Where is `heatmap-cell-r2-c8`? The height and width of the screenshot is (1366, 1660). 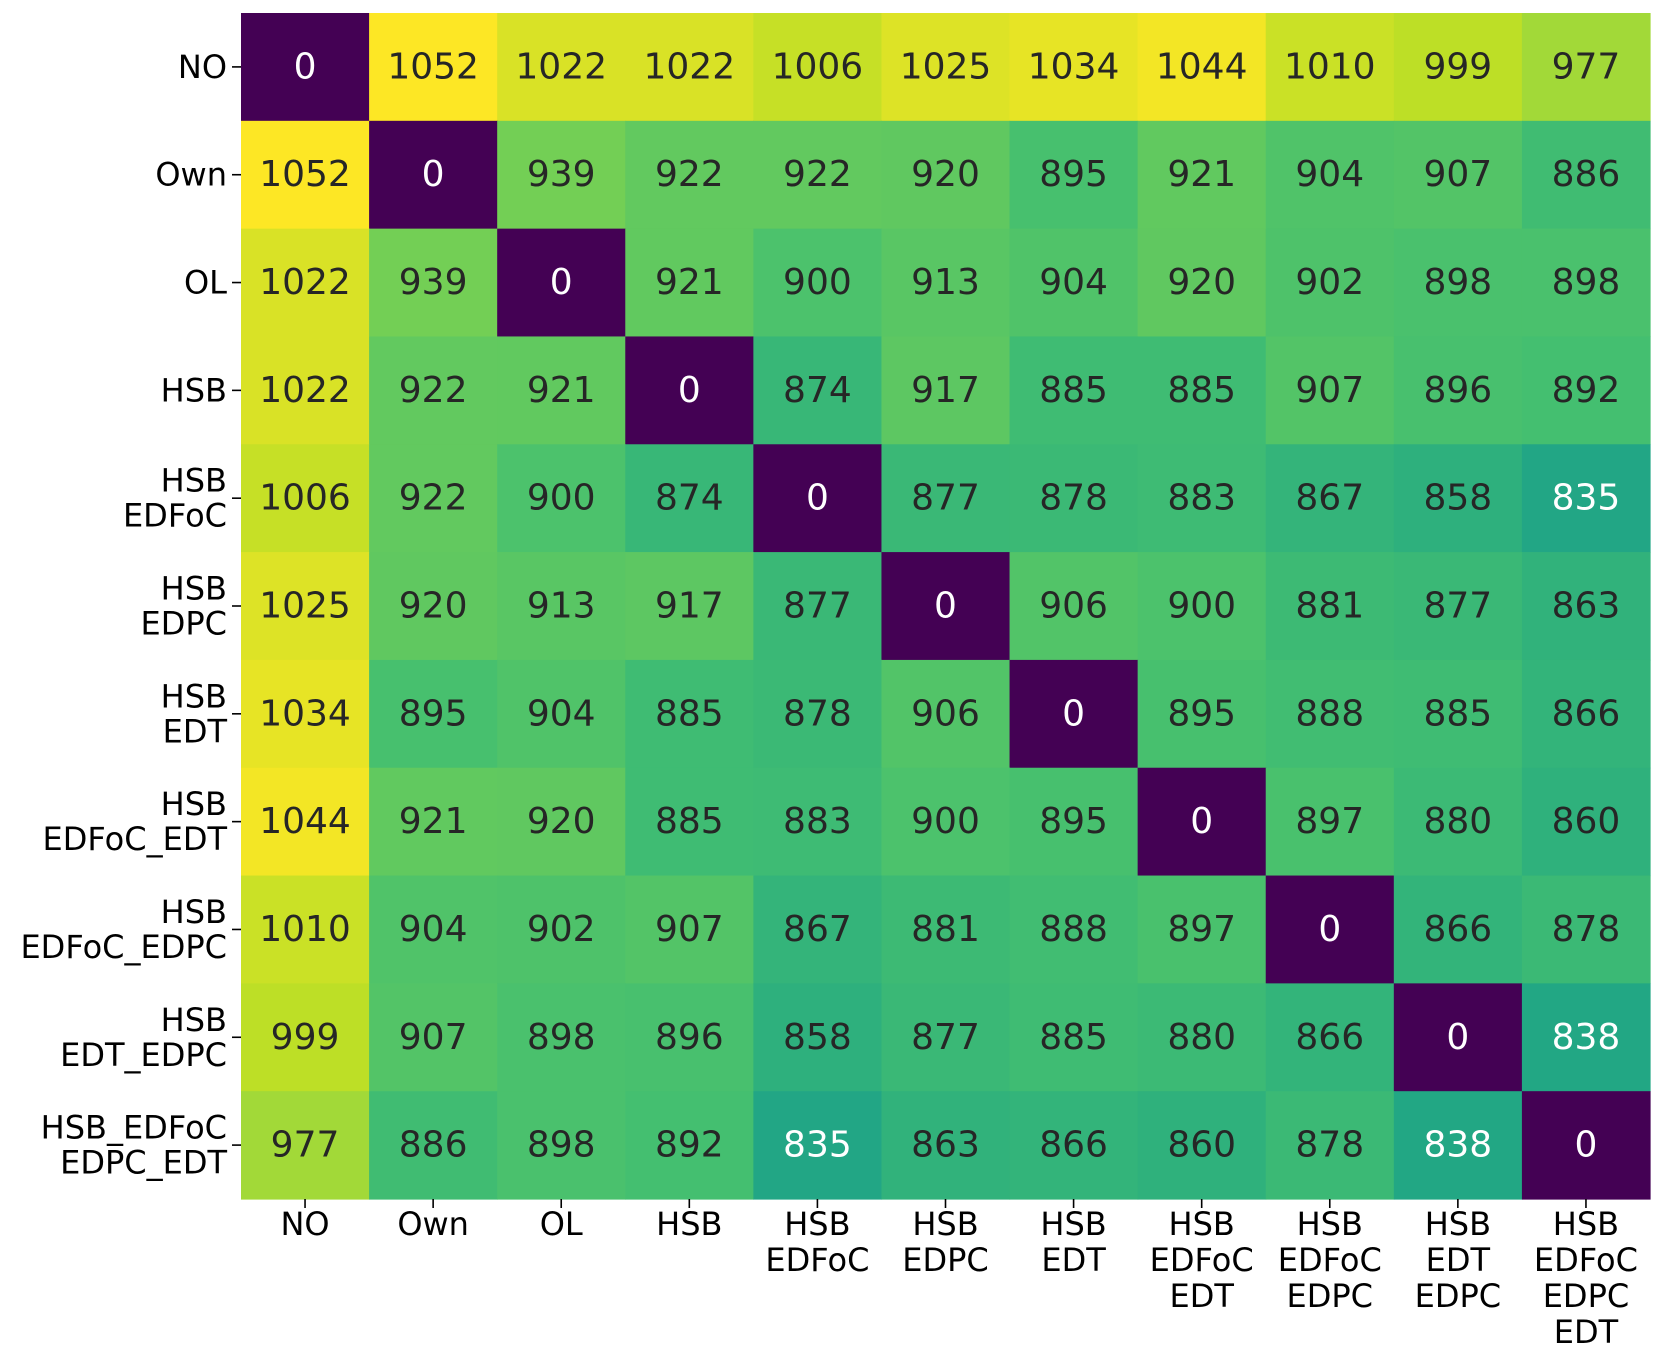 heatmap-cell-r2-c8 is located at coordinates (1330, 283).